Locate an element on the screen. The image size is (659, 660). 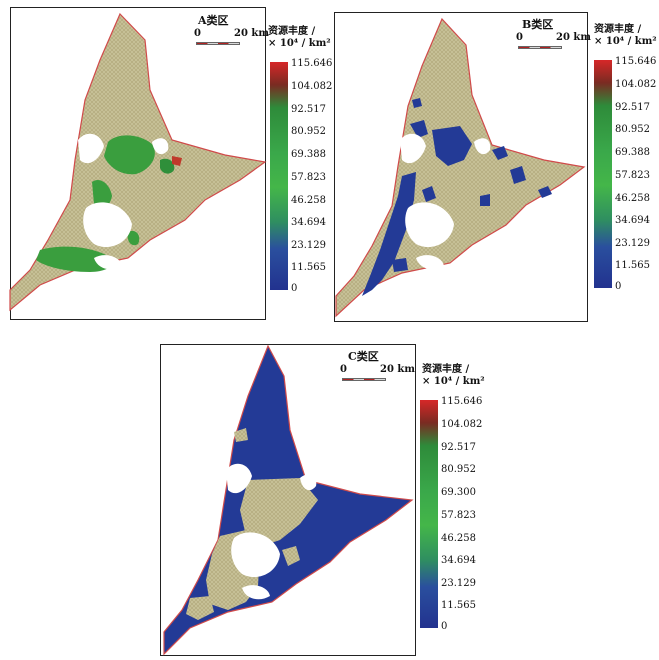
zone-title: A类区 is located at coordinates (213, 20).